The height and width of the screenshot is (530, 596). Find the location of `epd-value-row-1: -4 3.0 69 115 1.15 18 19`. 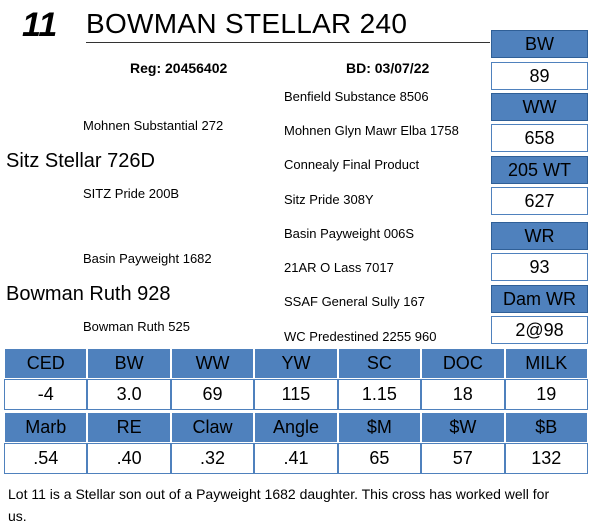

epd-value-row-1: -4 3.0 69 115 1.15 18 19 is located at coordinates (296, 394).